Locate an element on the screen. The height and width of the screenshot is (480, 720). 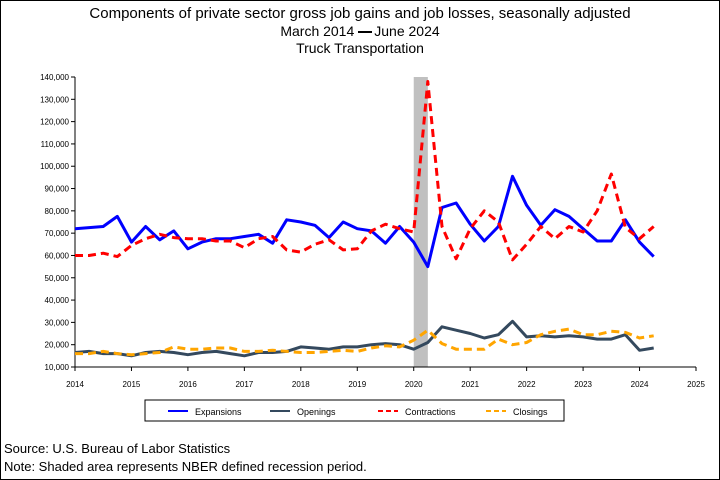
period-dash is located at coordinates (365, 32).